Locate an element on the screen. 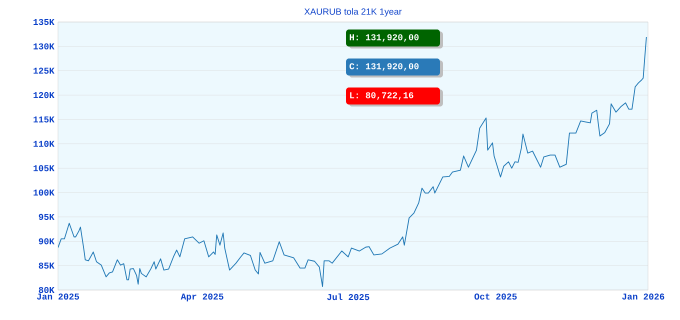 The width and height of the screenshot is (680, 320). annotation: H: 131,920,00 is located at coordinates (384, 38).